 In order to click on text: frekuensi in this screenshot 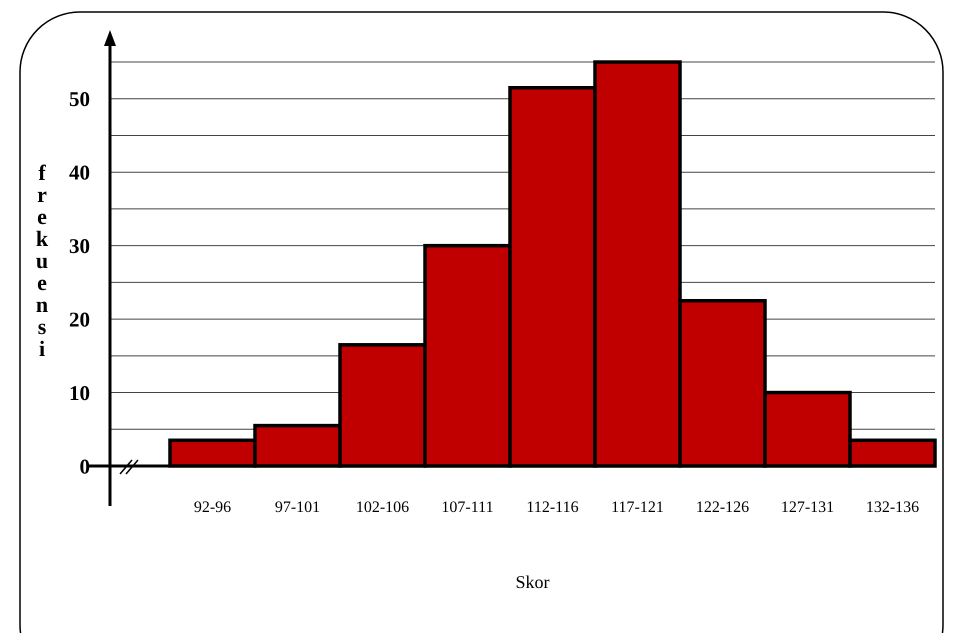, I will do `click(42, 260)`.